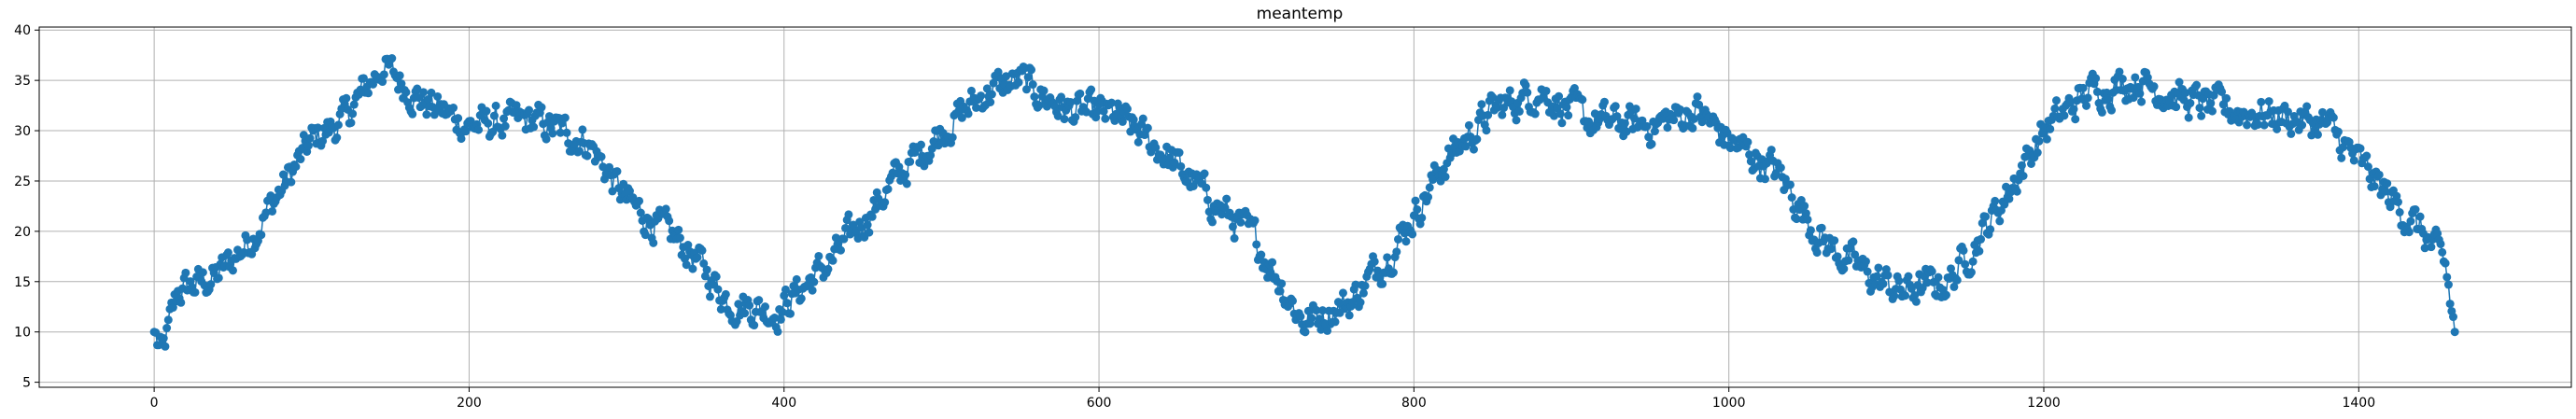  What do you see at coordinates (22, 30) in the screenshot?
I see `y-tick-label-7: 40` at bounding box center [22, 30].